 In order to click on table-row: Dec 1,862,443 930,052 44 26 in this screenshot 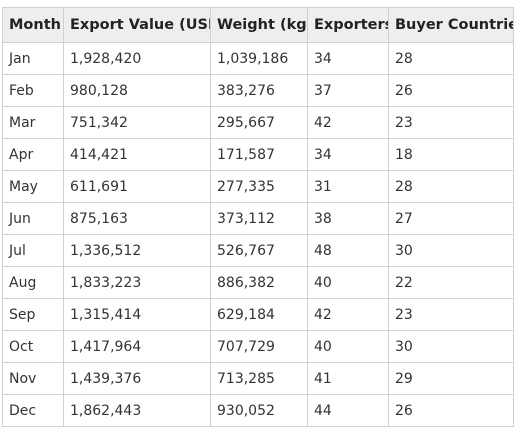, I will do `click(258, 410)`.